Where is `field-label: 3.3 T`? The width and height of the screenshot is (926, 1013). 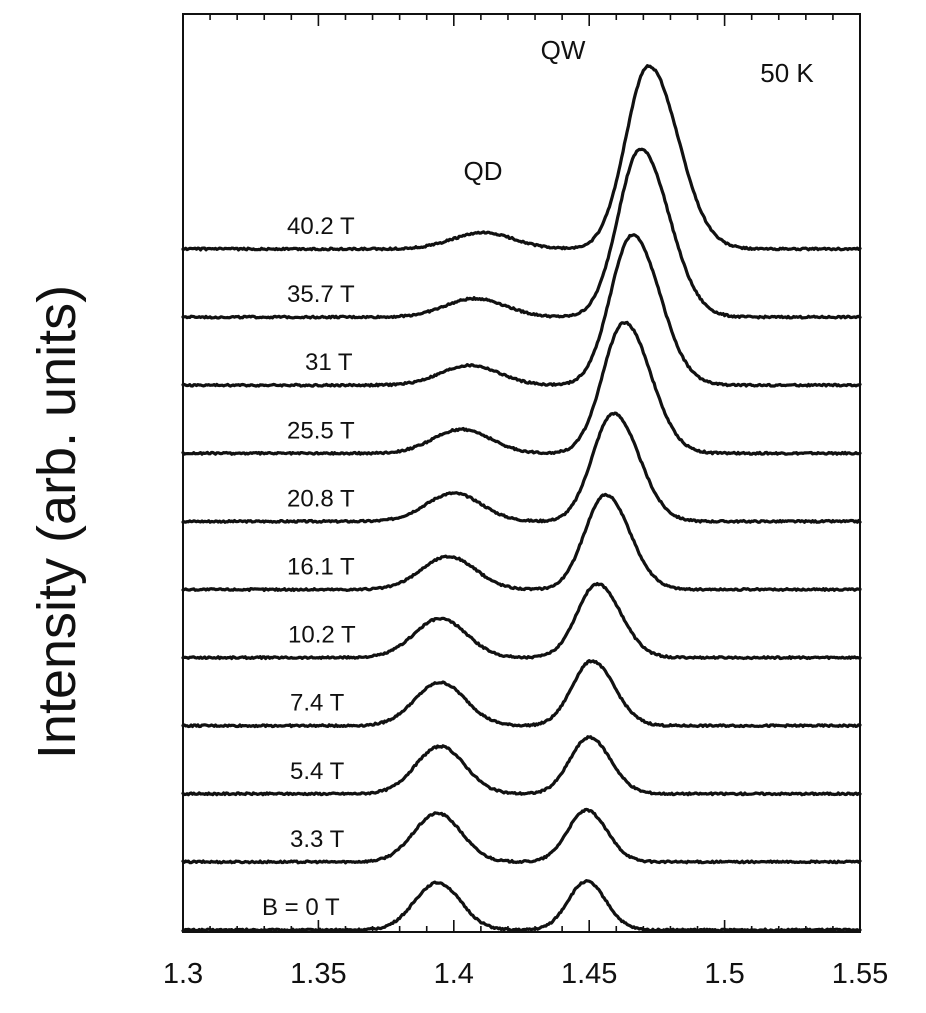 field-label: 3.3 T is located at coordinates (317, 839).